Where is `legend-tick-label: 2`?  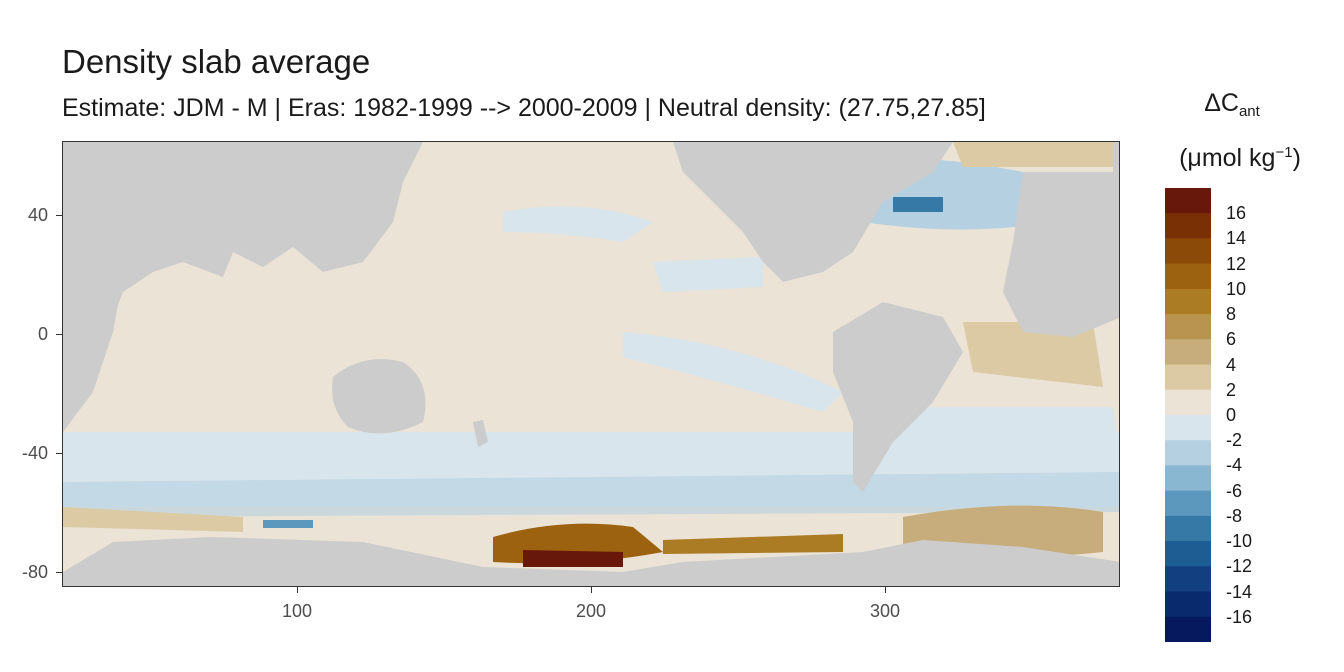 legend-tick-label: 2 is located at coordinates (1231, 389).